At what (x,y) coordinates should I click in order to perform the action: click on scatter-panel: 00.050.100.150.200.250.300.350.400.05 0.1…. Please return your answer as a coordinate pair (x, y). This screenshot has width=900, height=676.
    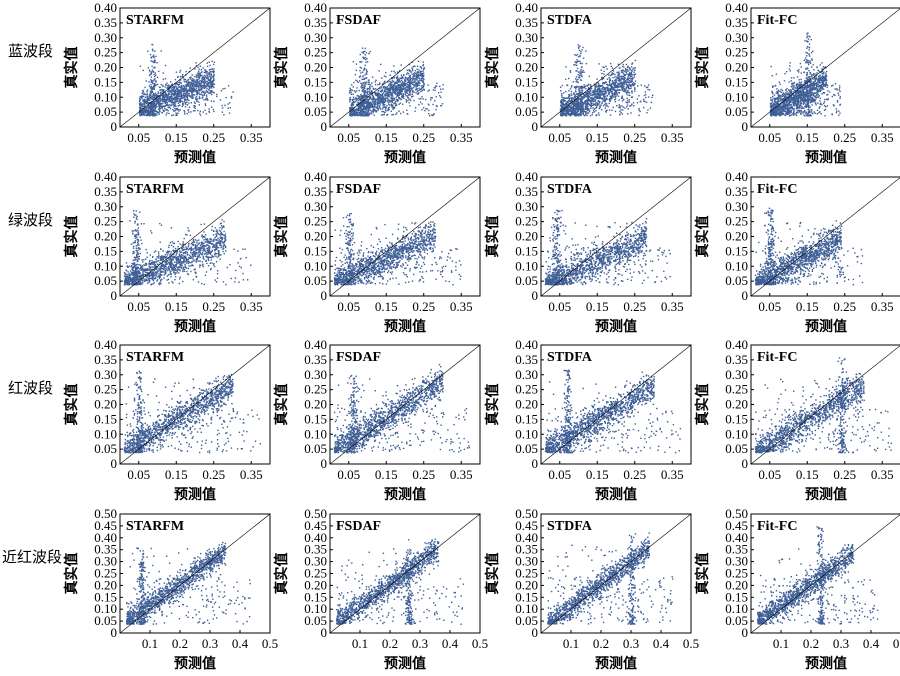
    Looking at the image, I should click on (167, 83).